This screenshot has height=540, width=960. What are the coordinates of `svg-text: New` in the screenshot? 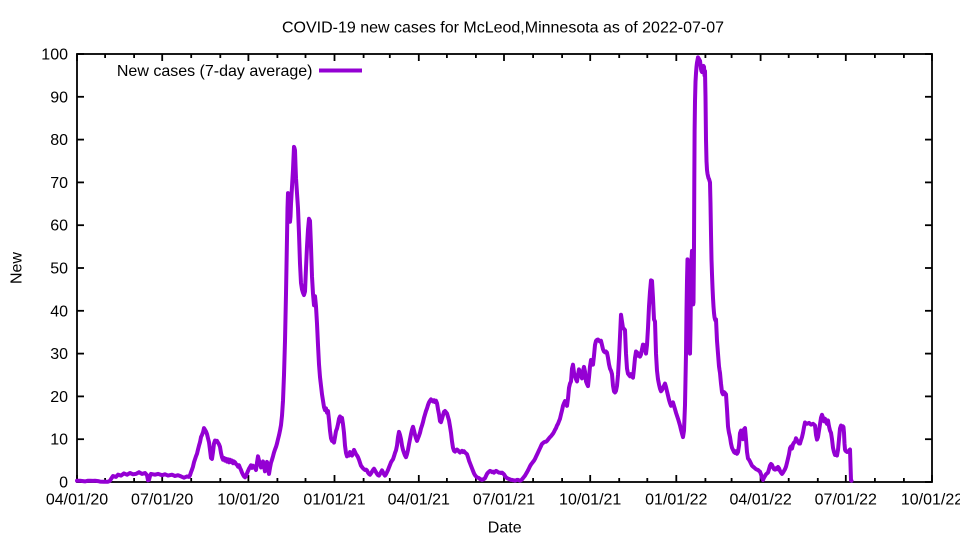 It's located at (17, 268).